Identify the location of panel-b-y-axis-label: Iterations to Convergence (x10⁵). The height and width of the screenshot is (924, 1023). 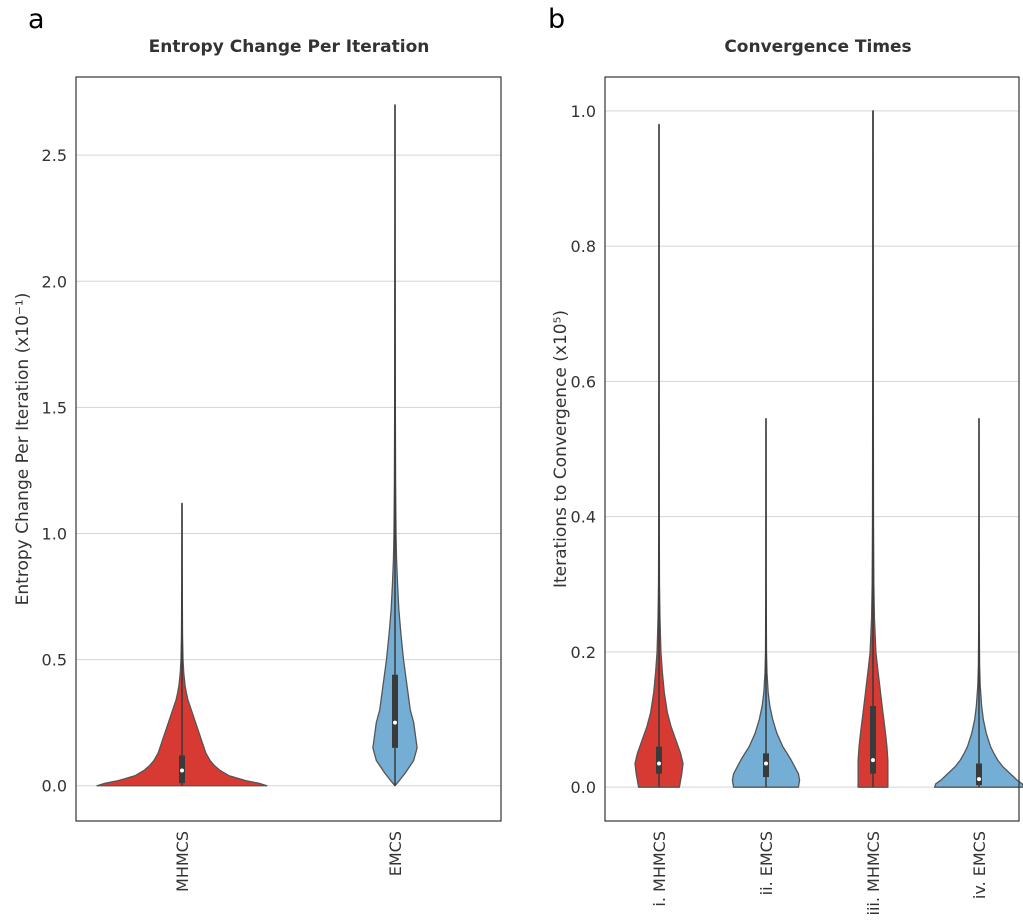
(561, 449).